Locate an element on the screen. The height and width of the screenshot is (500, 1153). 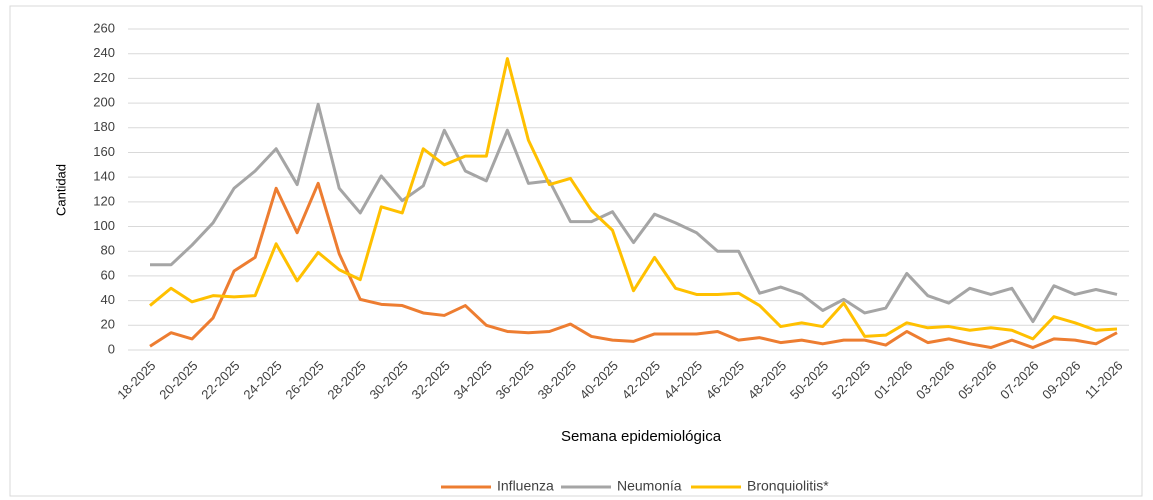
x-tick-label: 09-2026 is located at coordinates (1061, 380).